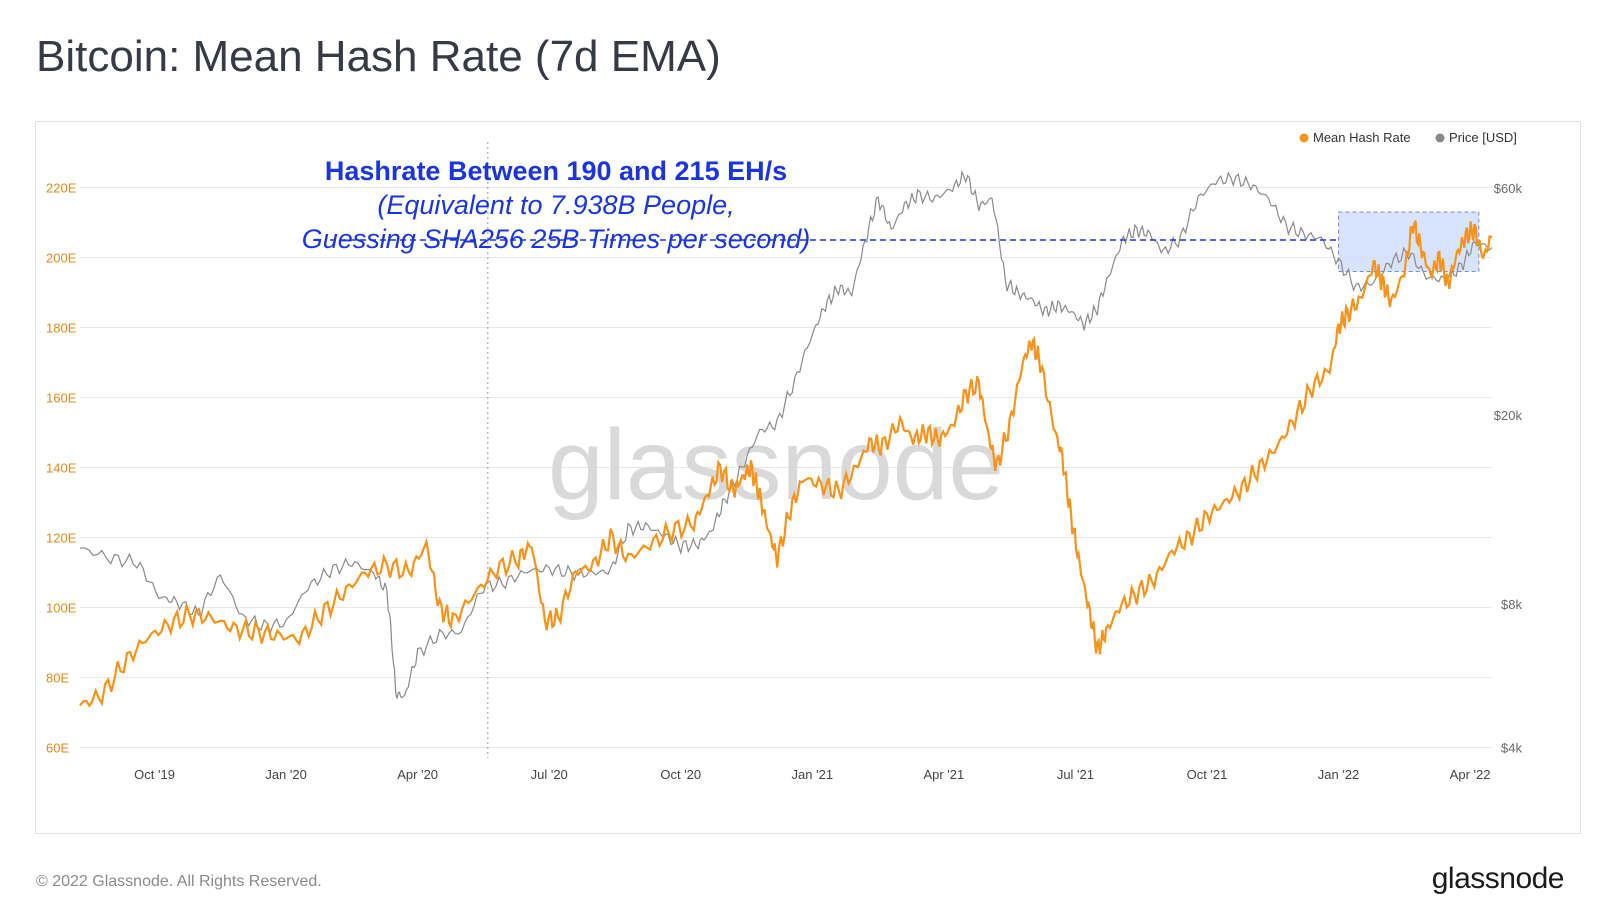  Describe the element at coordinates (1511, 604) in the screenshot. I see `right-tick-label: $8k` at that location.